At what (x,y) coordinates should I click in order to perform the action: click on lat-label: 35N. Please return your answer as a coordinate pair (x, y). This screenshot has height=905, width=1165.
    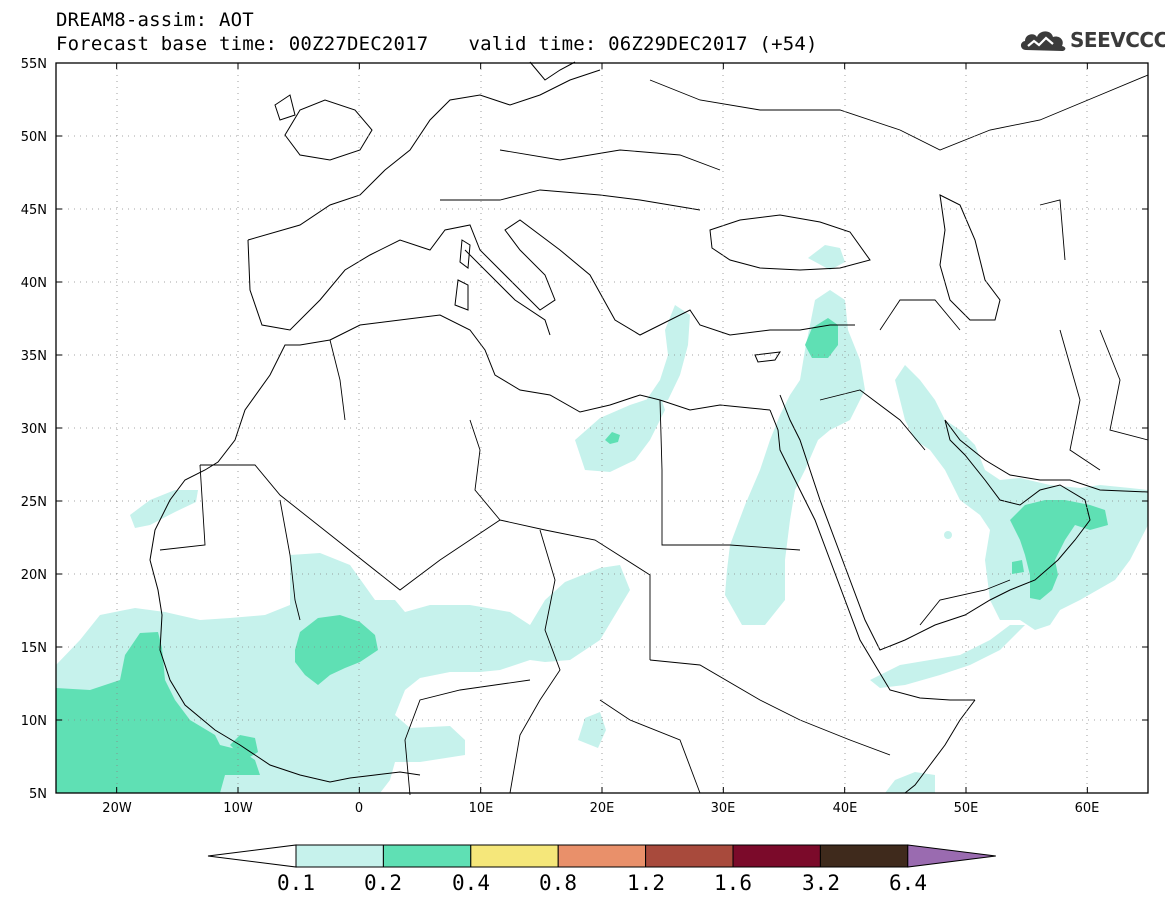
    Looking at the image, I should click on (34, 356).